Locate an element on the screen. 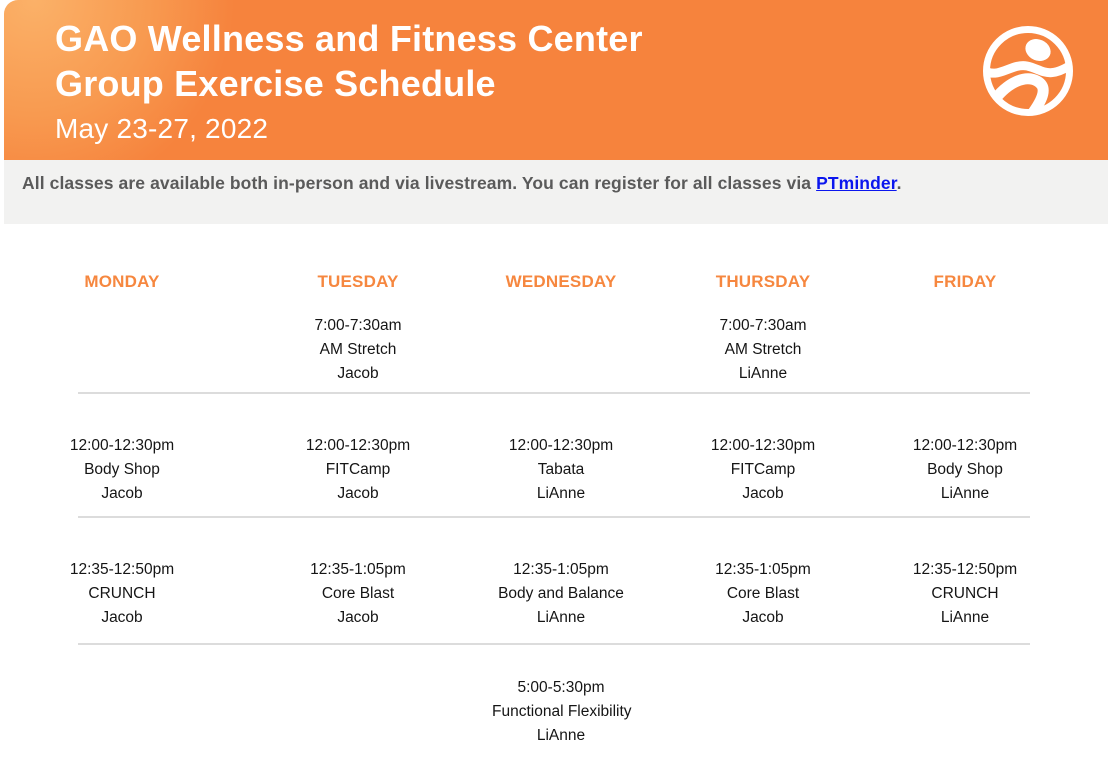 The image size is (1112, 774). day-header-row: MONDAY TUESDAY WEDNESDAY THURSDAY FRIDAY is located at coordinates (527, 282).